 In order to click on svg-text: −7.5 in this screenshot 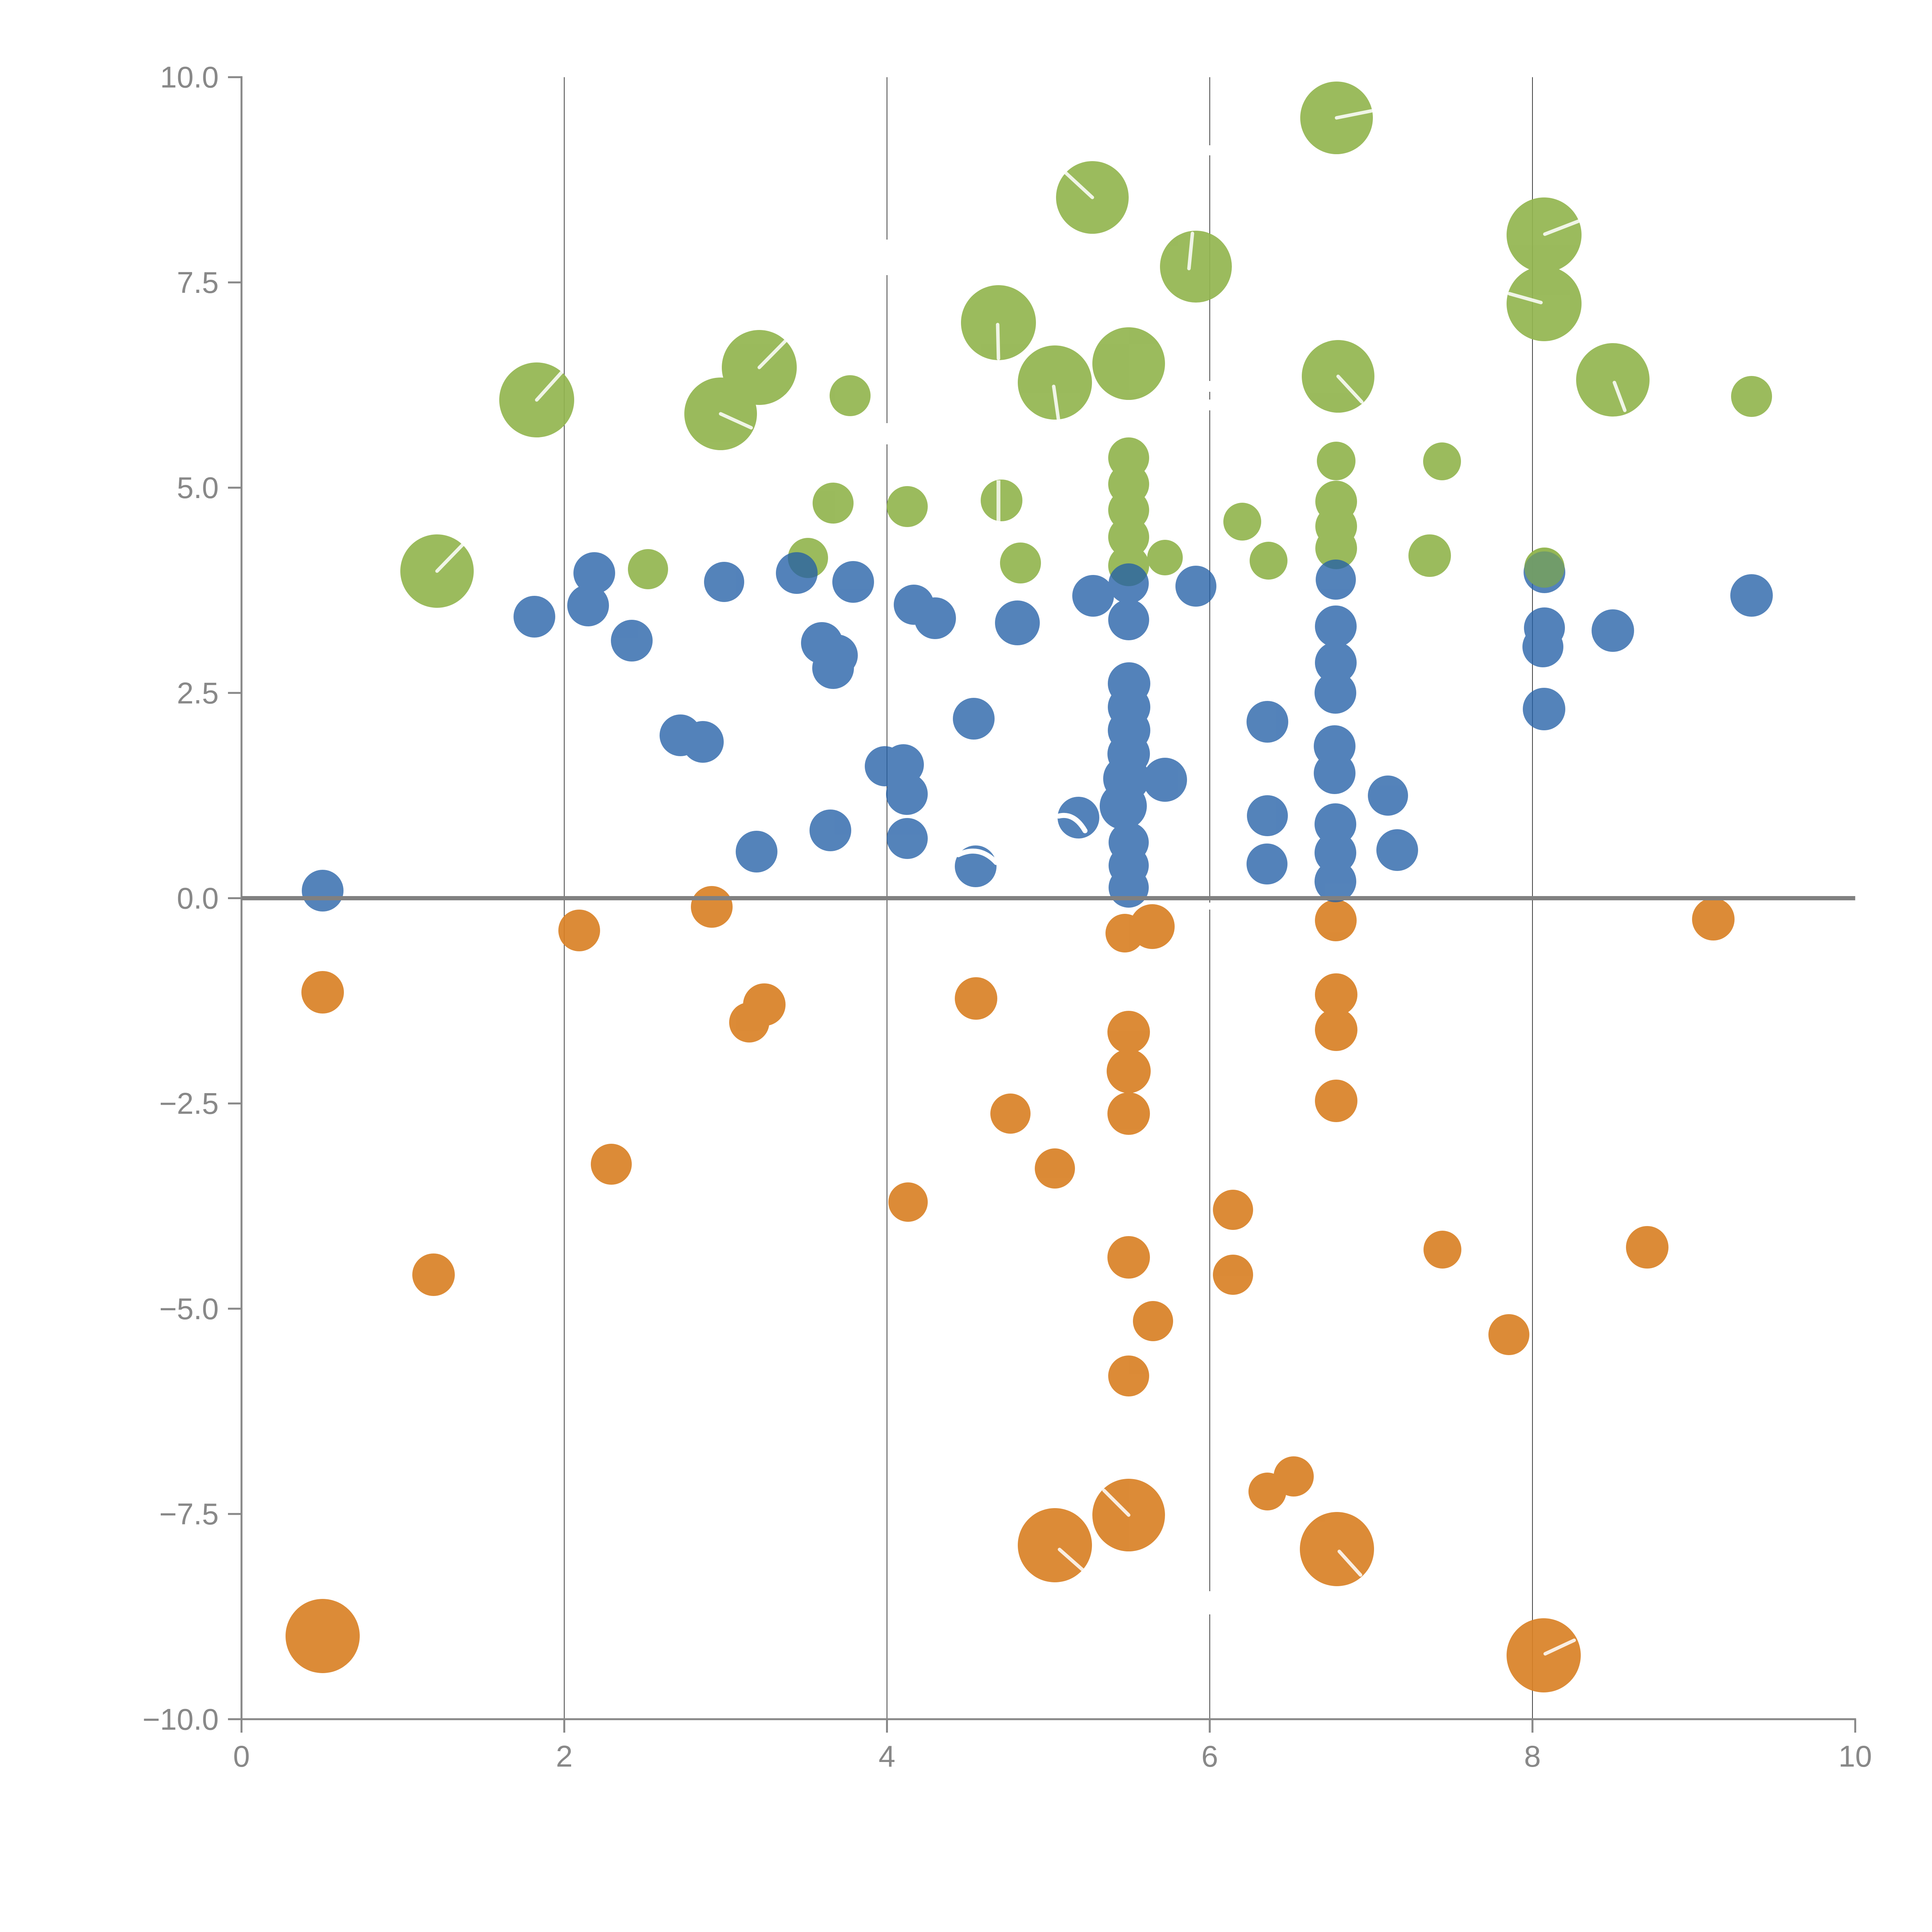, I will do `click(189, 1514)`.